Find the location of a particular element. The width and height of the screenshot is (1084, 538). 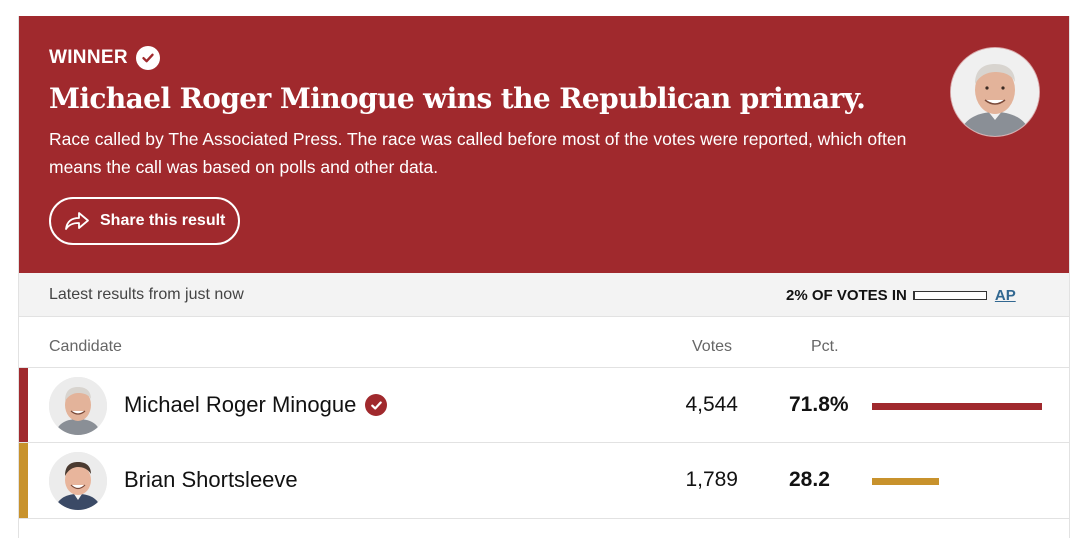

share-result-button: Share this result is located at coordinates (144, 221).